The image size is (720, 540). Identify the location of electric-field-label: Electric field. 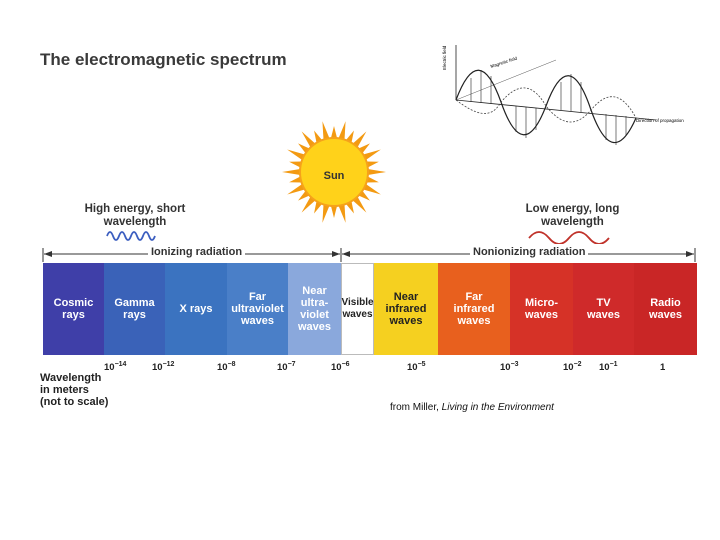
(444, 57).